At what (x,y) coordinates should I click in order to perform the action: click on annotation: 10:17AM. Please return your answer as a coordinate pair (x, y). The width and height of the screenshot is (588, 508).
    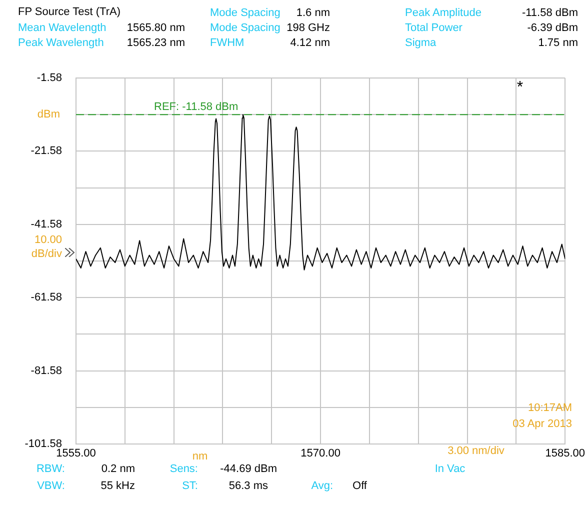
    Looking at the image, I should click on (550, 408).